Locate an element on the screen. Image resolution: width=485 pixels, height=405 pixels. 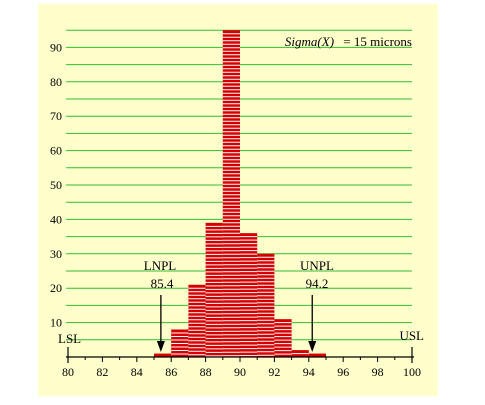
x-tick-label: 86 is located at coordinates (171, 372).